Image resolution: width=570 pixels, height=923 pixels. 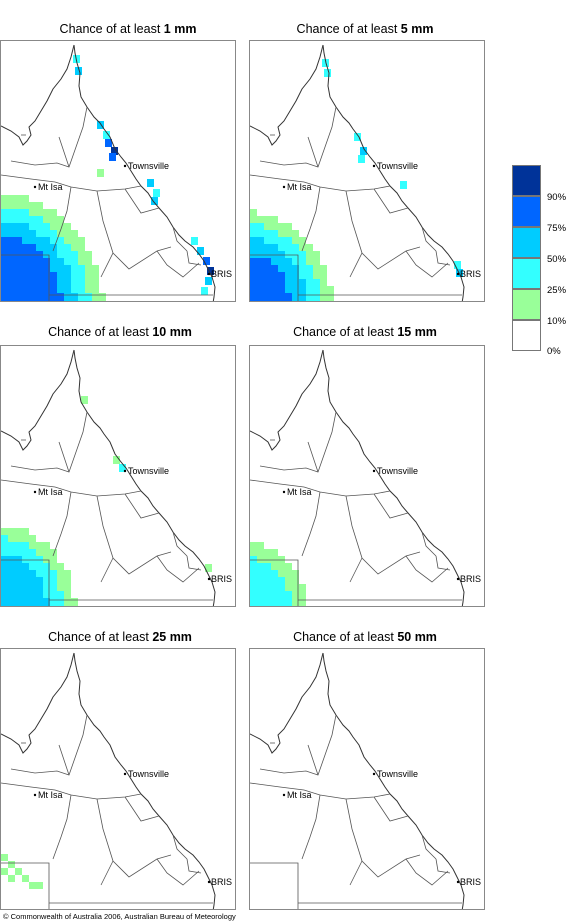 I want to click on map-25mm: Townsville Mt Isa BRIS, so click(x=118, y=779).